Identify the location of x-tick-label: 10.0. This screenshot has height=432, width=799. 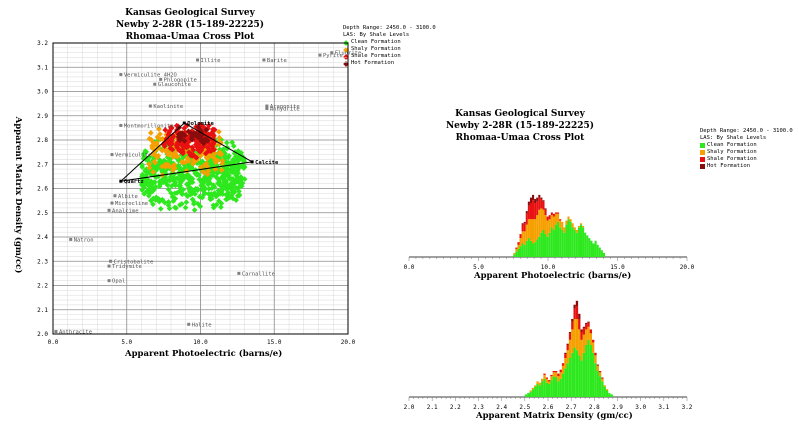
(200, 342).